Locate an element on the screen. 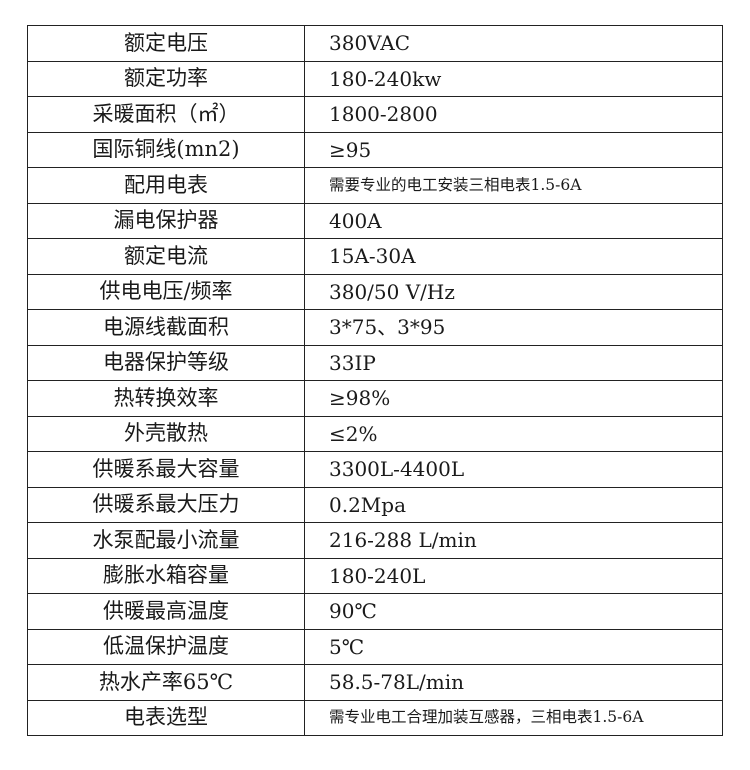 The width and height of the screenshot is (750, 770). table-row: 电表选型 需专业电工合理加装互感器，三相电表1.5-6A is located at coordinates (375, 717).